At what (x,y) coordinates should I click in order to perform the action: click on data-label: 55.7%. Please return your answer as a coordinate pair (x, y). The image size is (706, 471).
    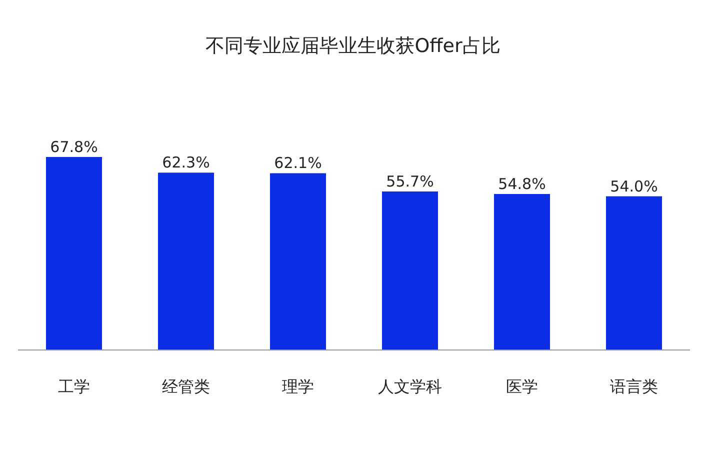
    Looking at the image, I should click on (410, 181).